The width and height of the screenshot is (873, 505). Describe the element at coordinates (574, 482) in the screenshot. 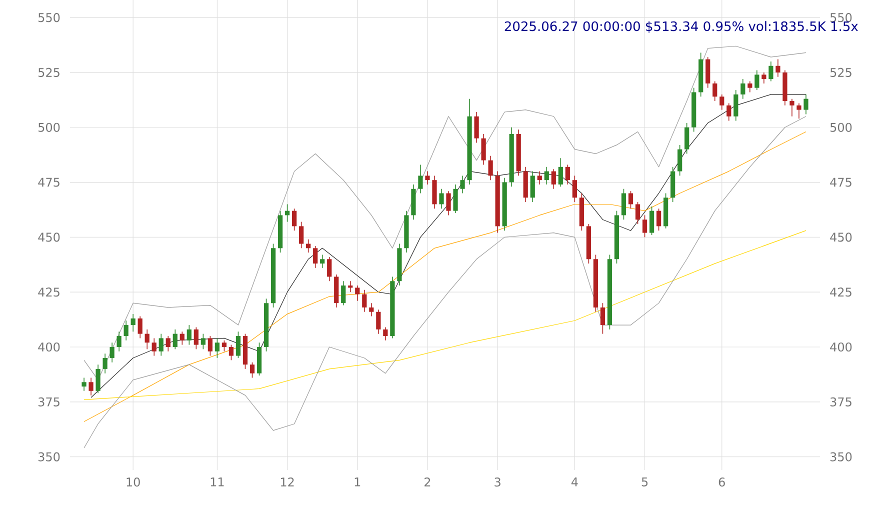

I see `x-tick-label: 4` at that location.